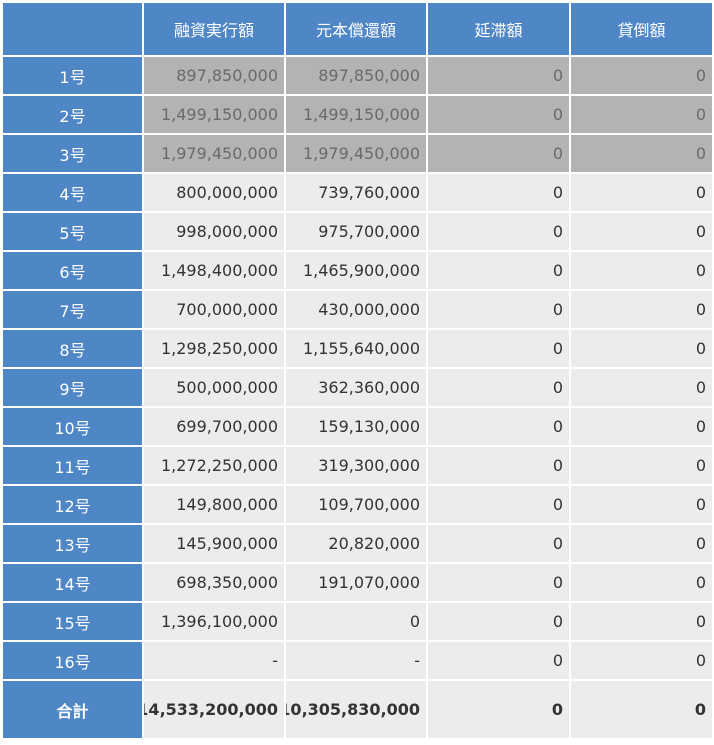 The width and height of the screenshot is (714, 745). I want to click on repaid-amount-cell: 1,155,640,000, so click(356, 348).